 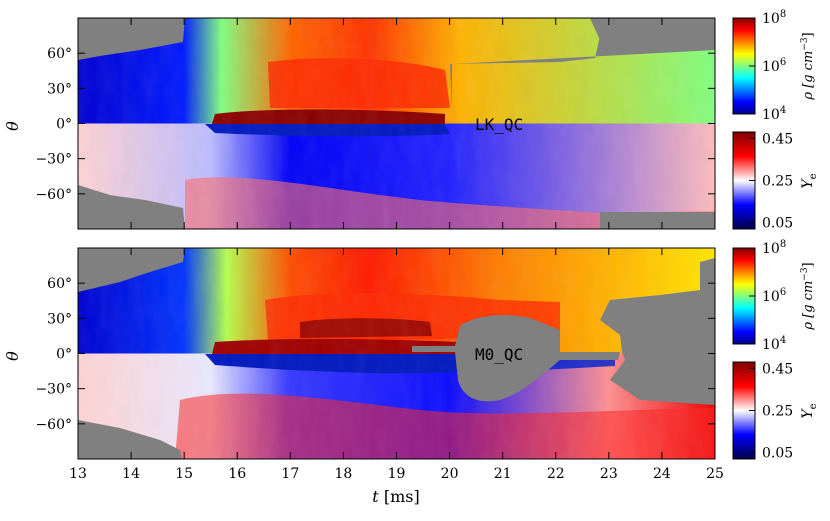 I want to click on colorbar-ye-top: 0.45 0.25 0.05 Ye, so click(x=775, y=181).